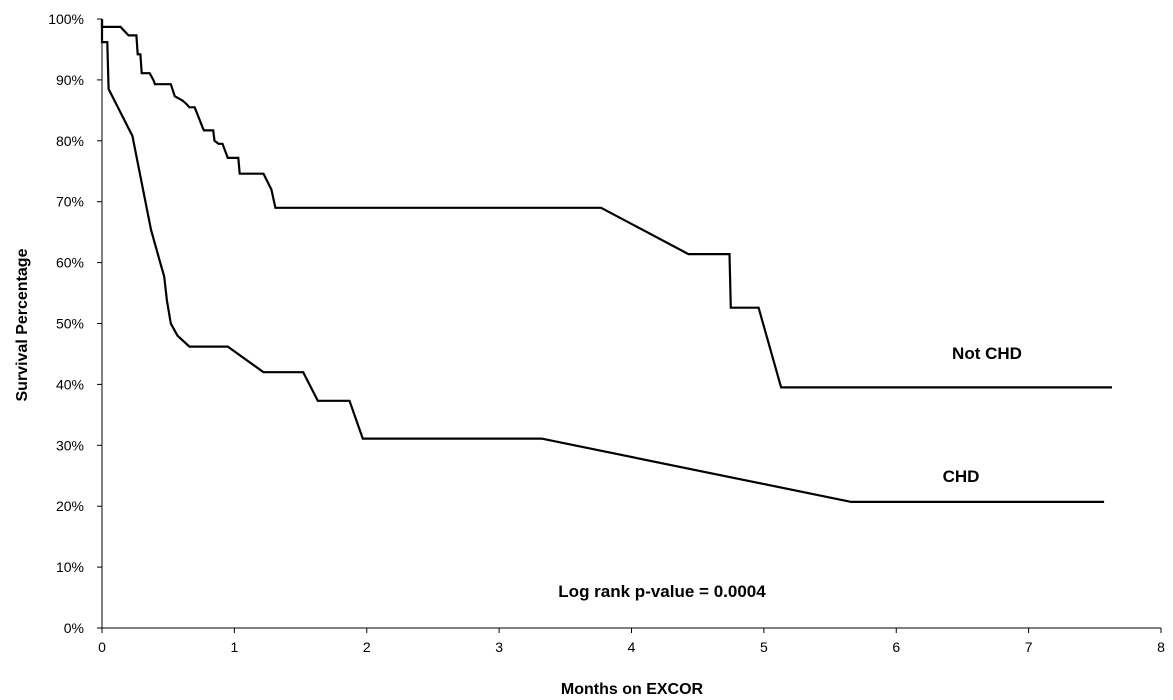 The image size is (1173, 700). Describe the element at coordinates (102, 647) in the screenshot. I see `x-tick-label: 0` at that location.